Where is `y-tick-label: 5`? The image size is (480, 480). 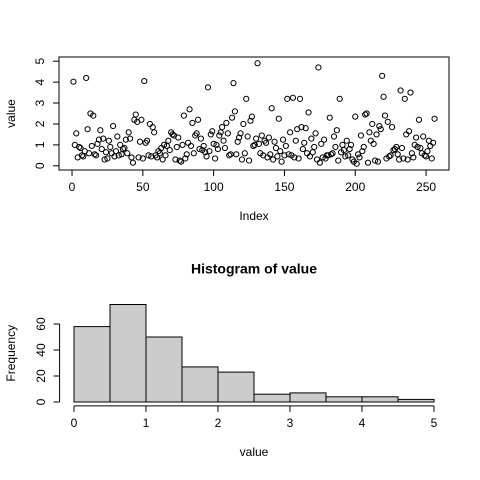
y-tick-label: 5 is located at coordinates (40, 61).